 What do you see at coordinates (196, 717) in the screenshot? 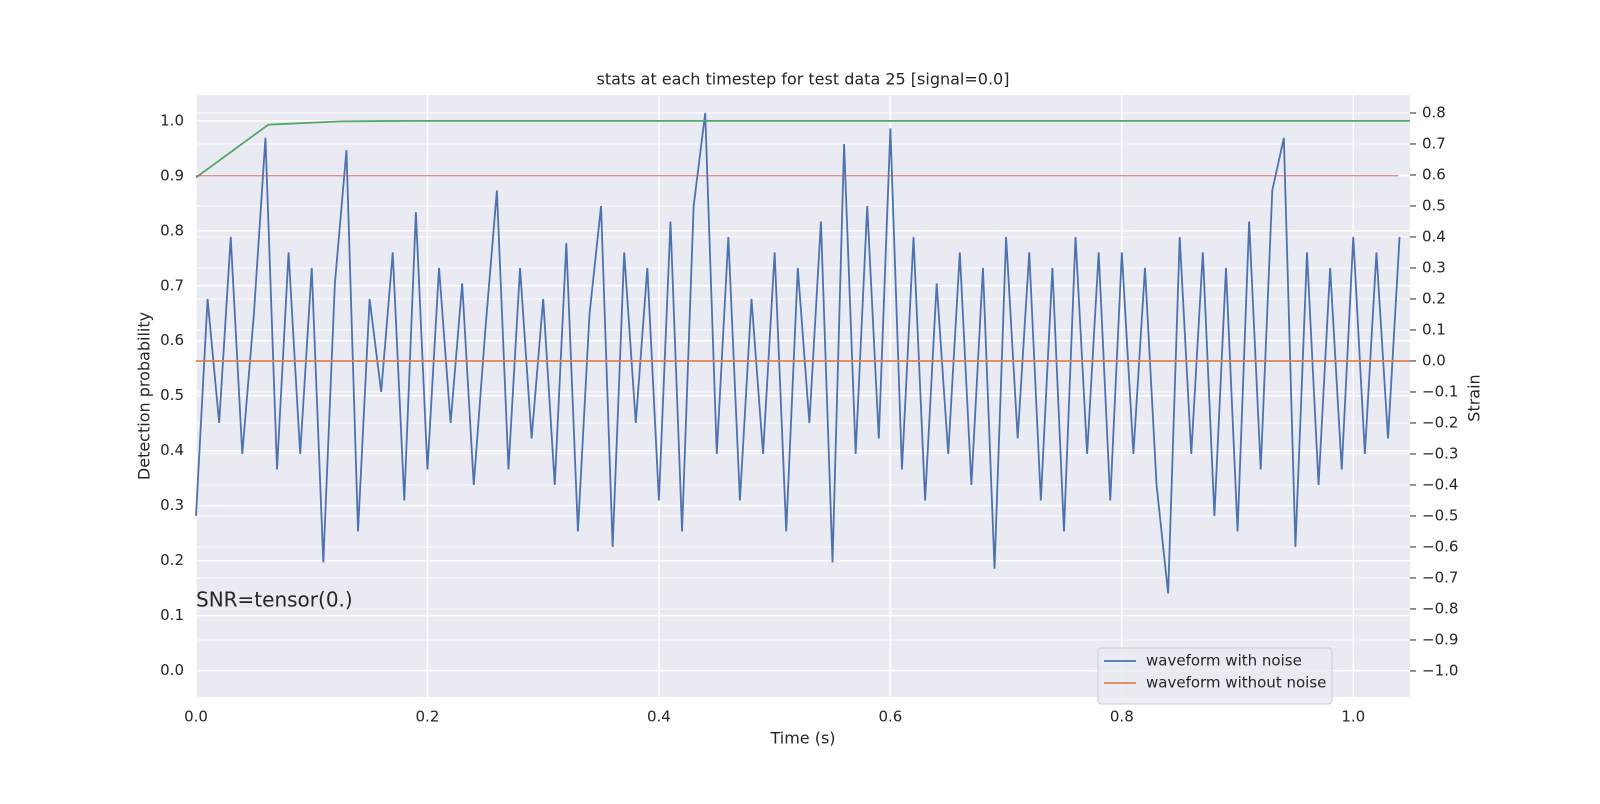
I see `x-tick-label: 0.0` at bounding box center [196, 717].